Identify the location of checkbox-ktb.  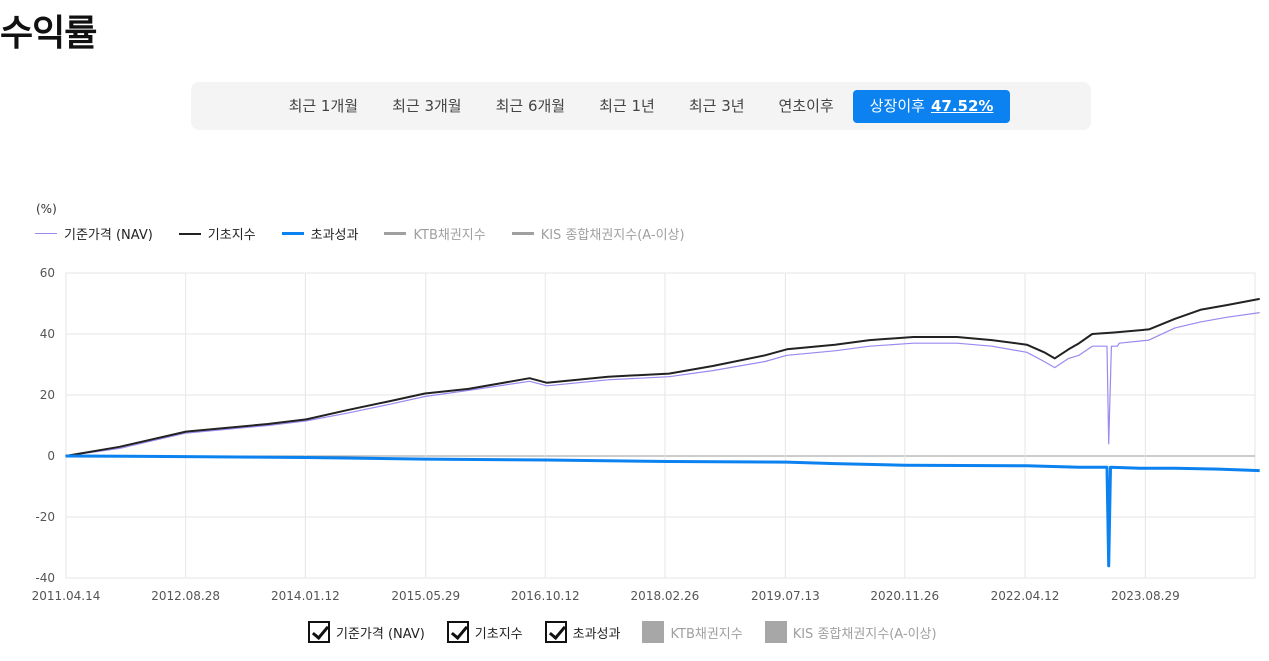
(653, 632).